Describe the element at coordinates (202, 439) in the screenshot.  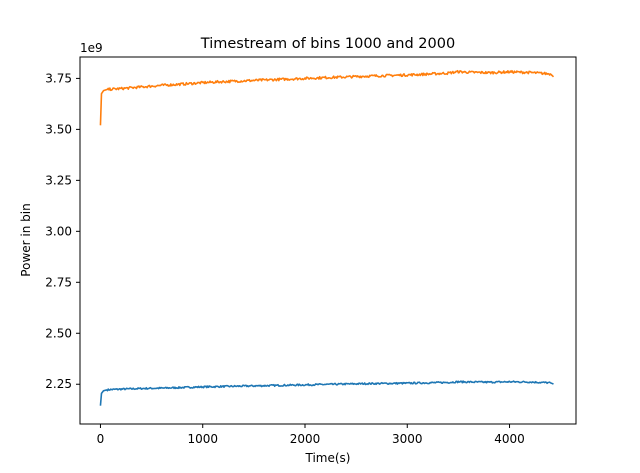
I see `x-tick-label: 1000` at that location.